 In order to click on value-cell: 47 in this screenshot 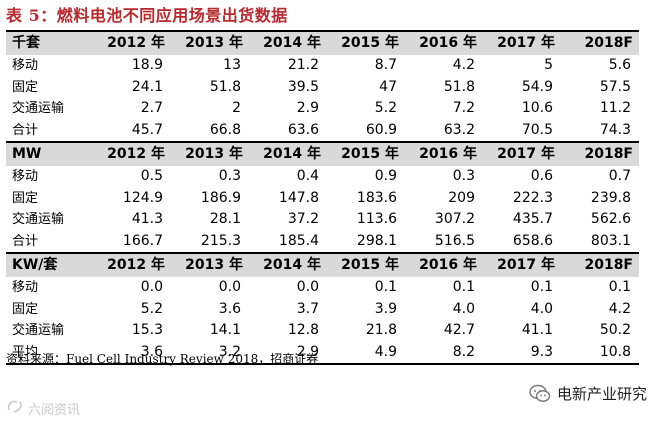, I will do `click(388, 86)`.